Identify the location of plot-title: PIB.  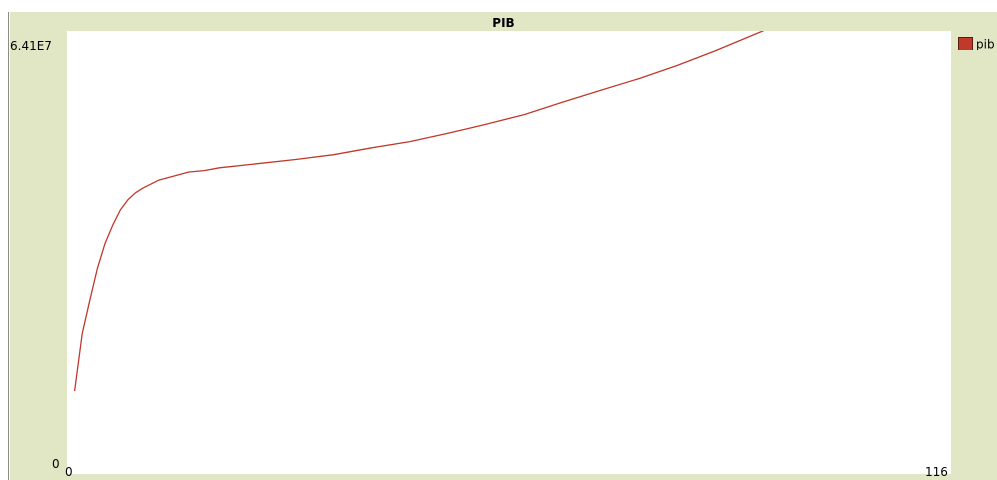
(503, 23).